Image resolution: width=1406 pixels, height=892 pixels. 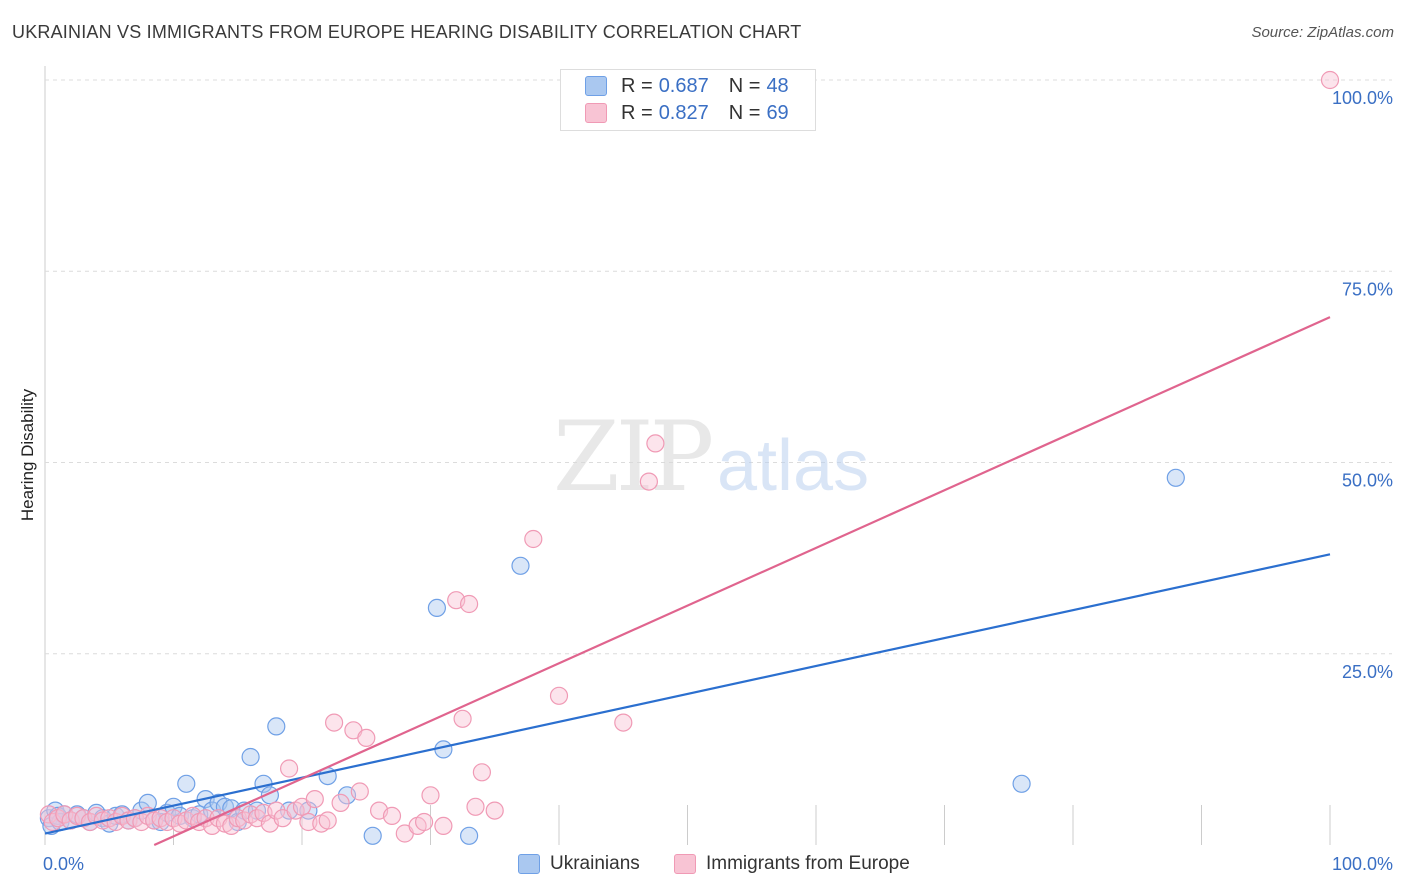 What do you see at coordinates (529, 864) in the screenshot?
I see `bottom-legend-swatch-ukrainians` at bounding box center [529, 864].